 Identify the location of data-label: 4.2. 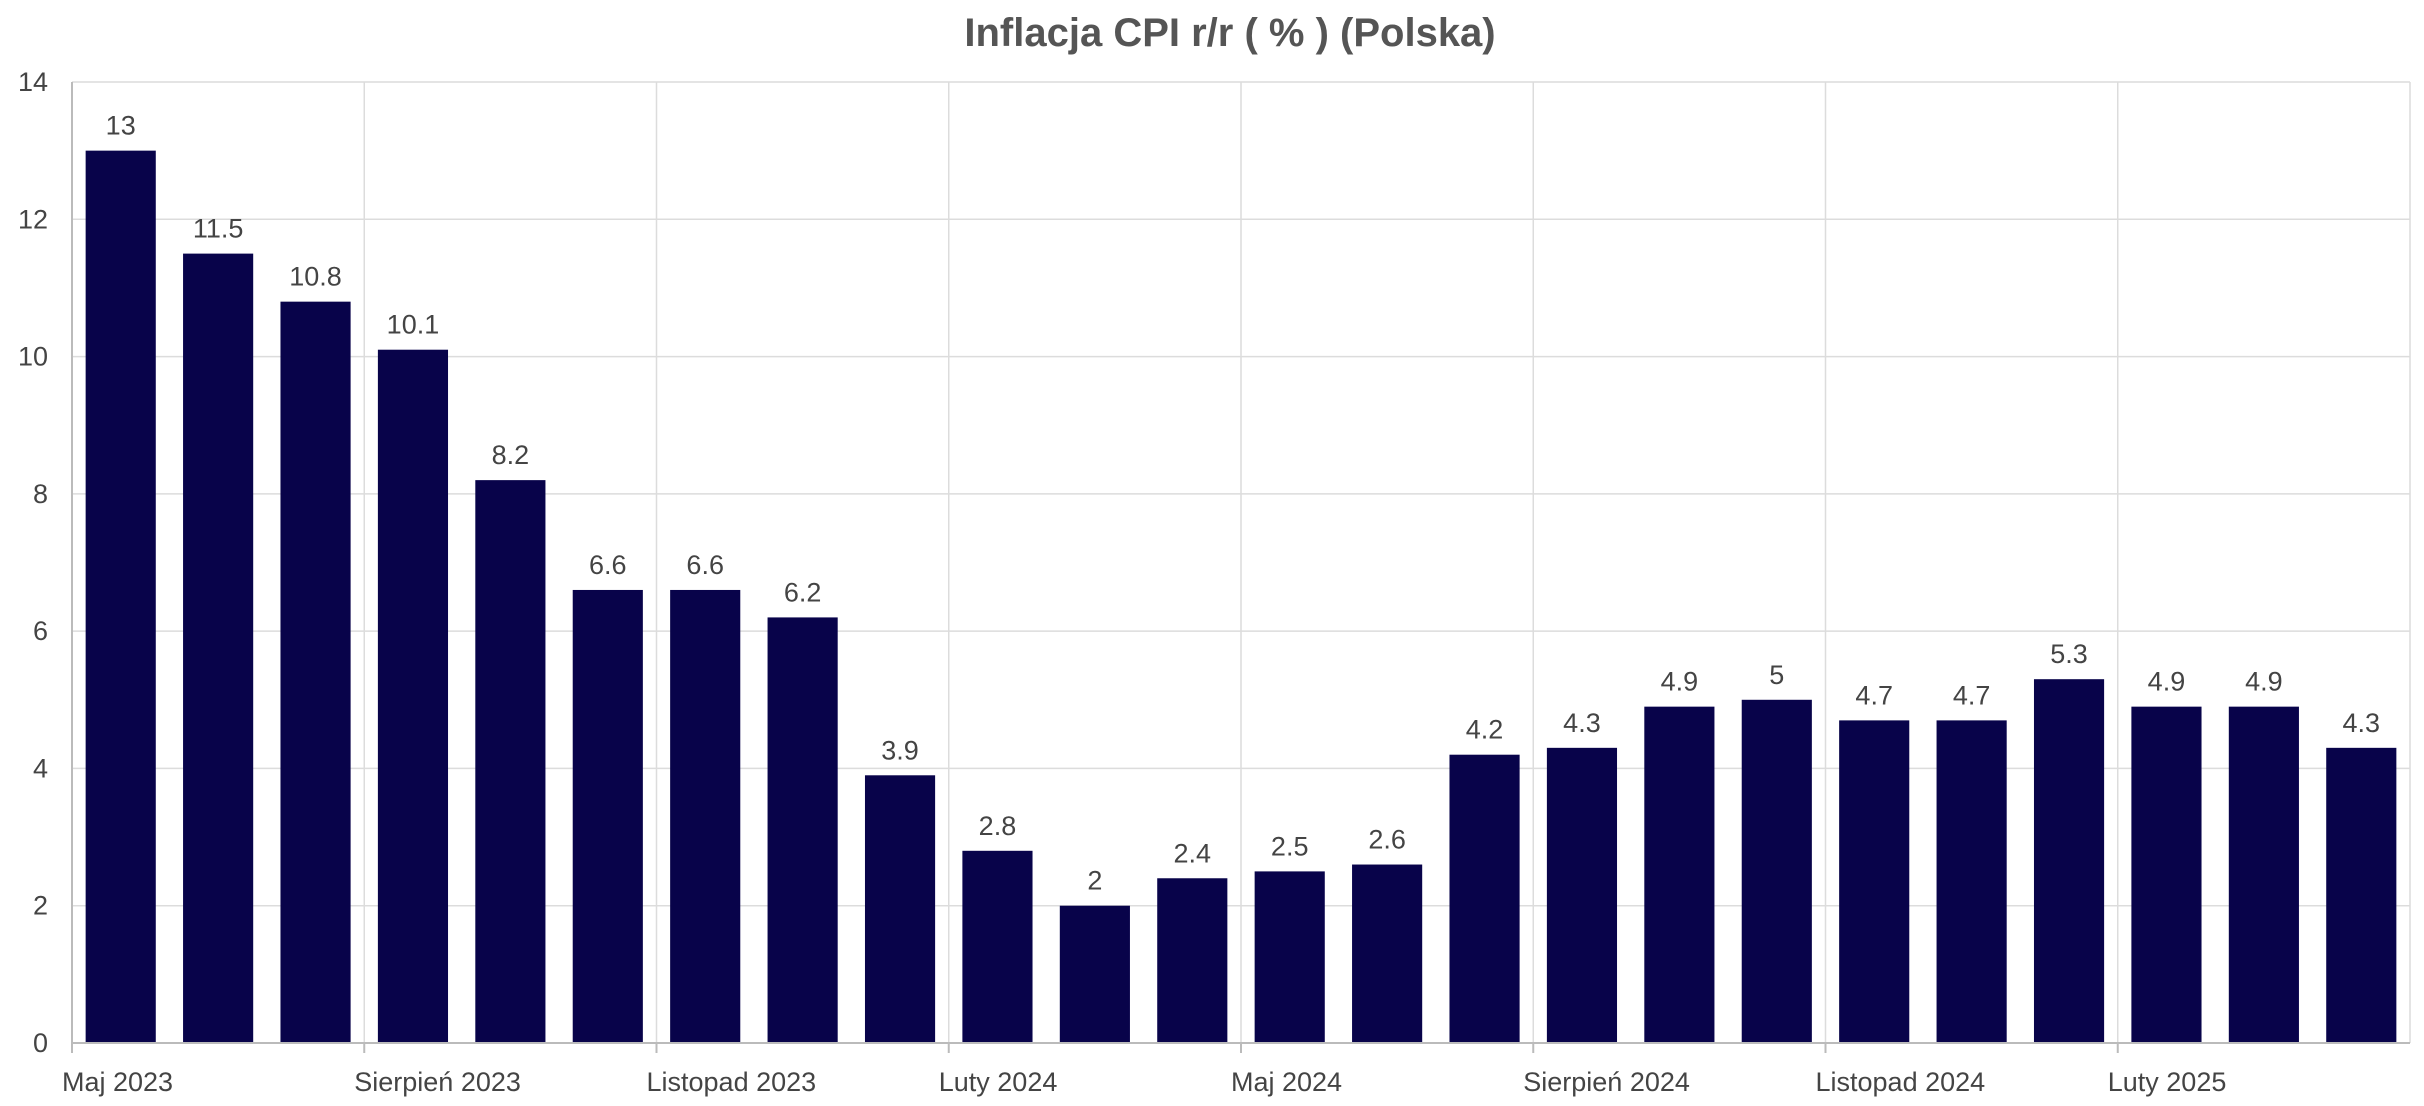
(1485, 730).